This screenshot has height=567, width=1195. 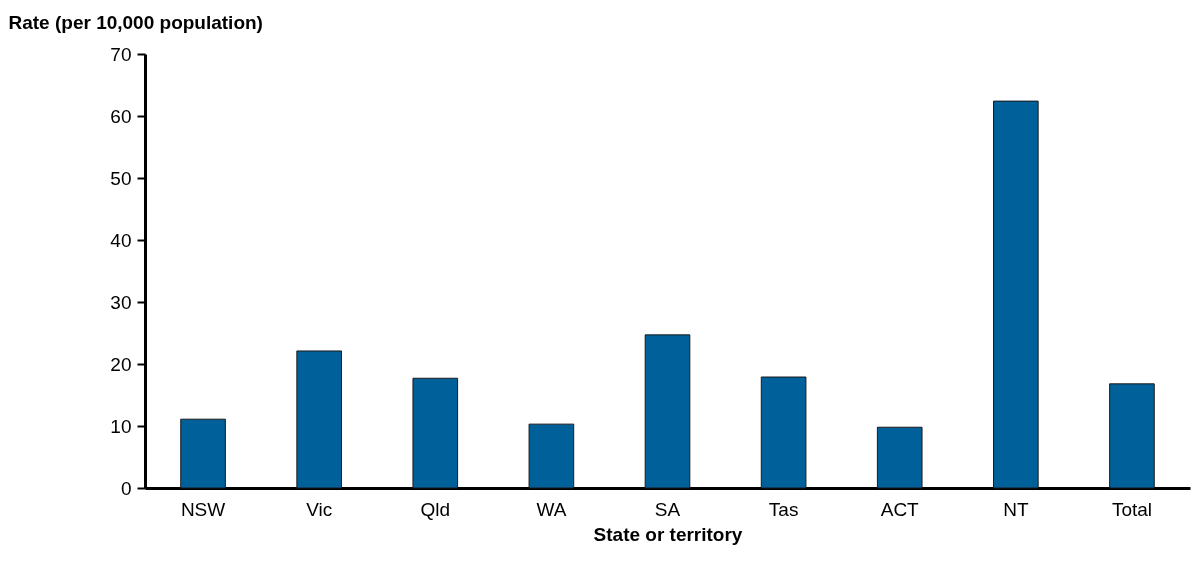 I want to click on x-tick-label: Vic, so click(x=319, y=509).